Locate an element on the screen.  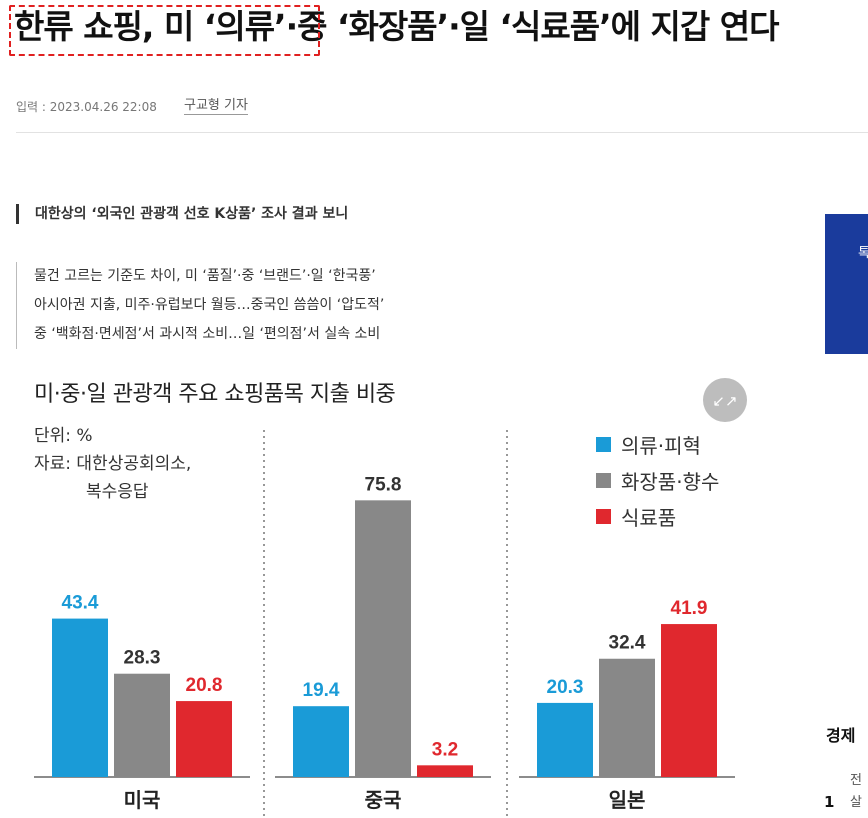
legend-item: 의류·피혁 is located at coordinates (657, 444).